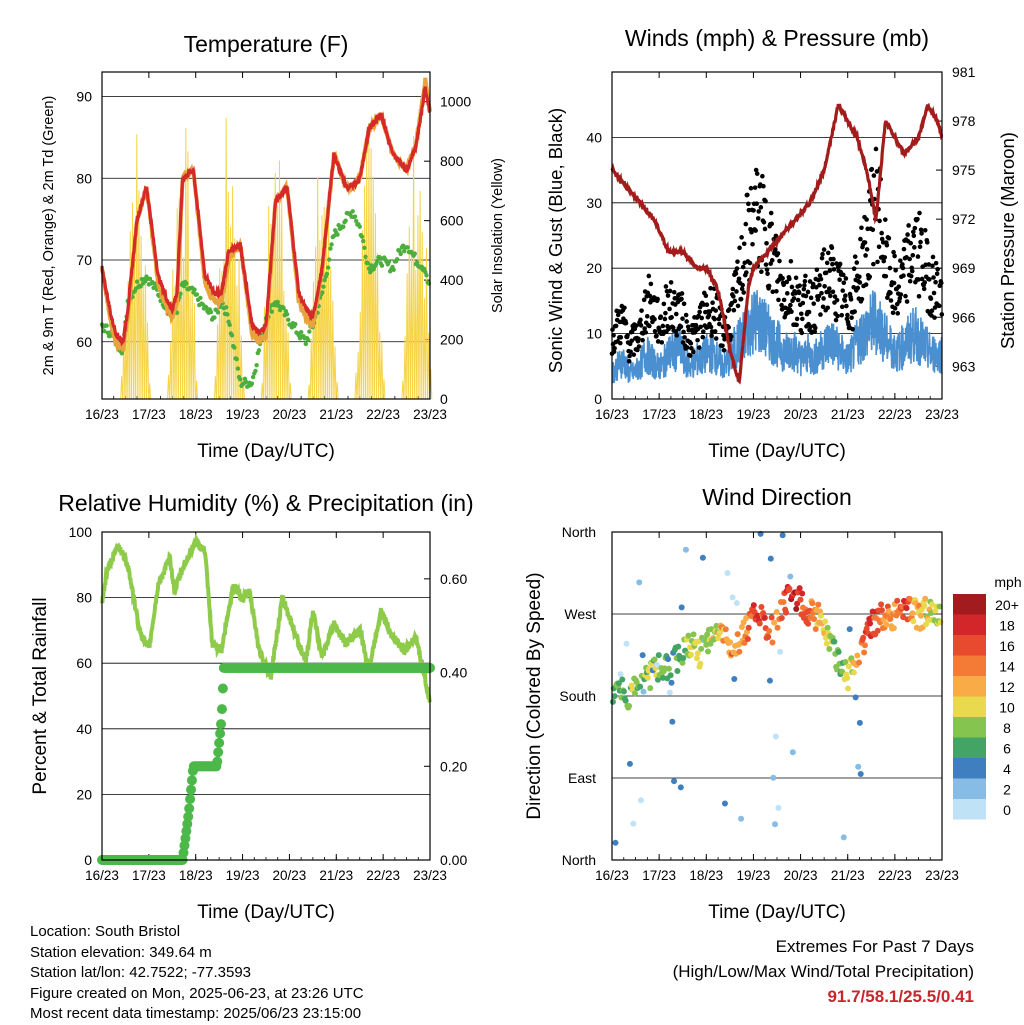 Image resolution: width=1024 pixels, height=1025 pixels. What do you see at coordinates (580, 614) in the screenshot?
I see `y-tick-label: West` at bounding box center [580, 614].